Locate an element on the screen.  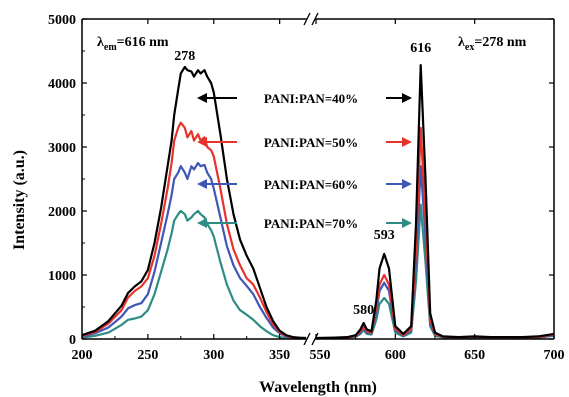
y-tick-label: 3000 is located at coordinates (62, 148).